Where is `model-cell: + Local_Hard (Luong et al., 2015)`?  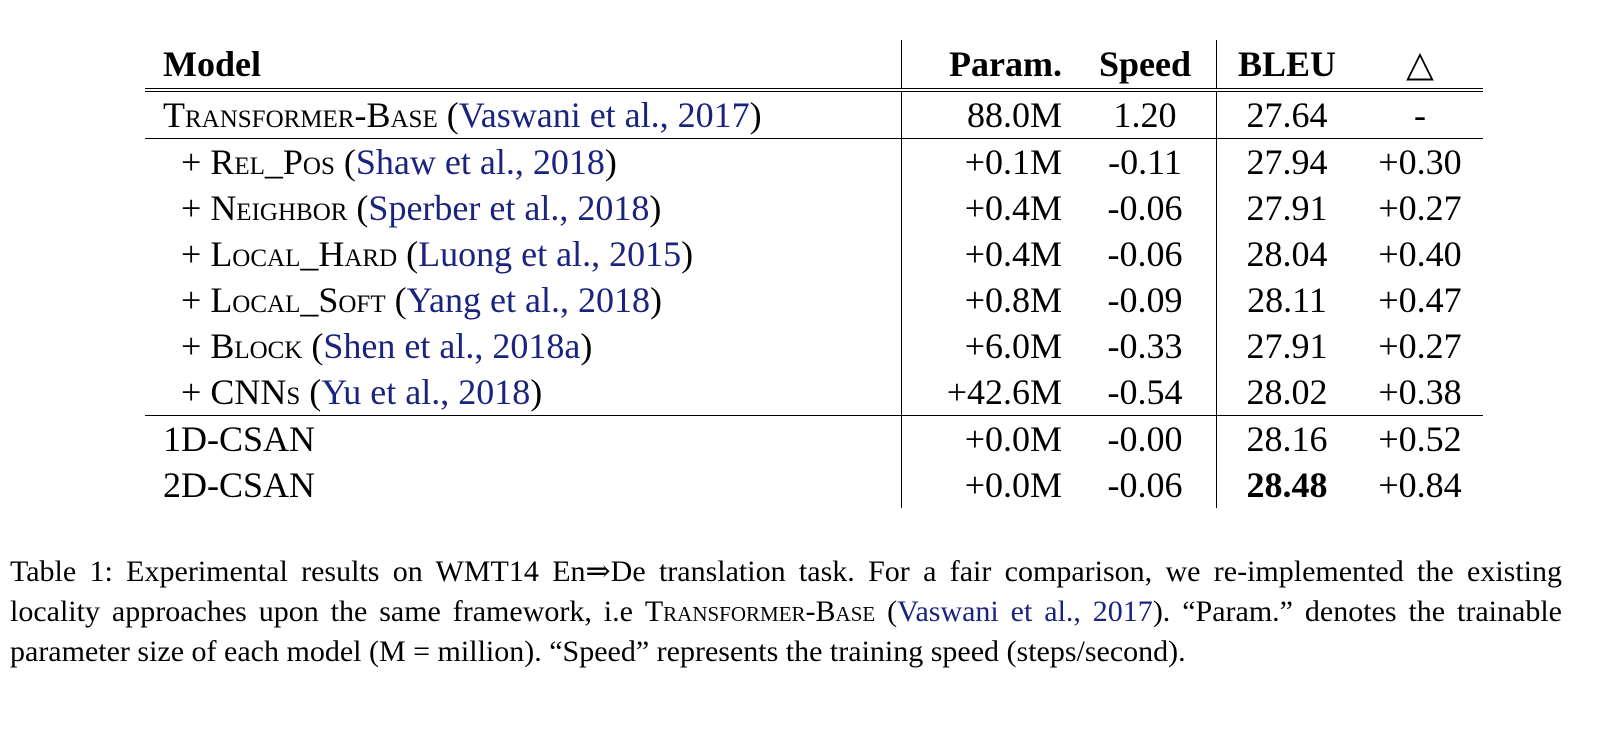 model-cell: + Local_Hard (Luong et al., 2015) is located at coordinates (523, 254).